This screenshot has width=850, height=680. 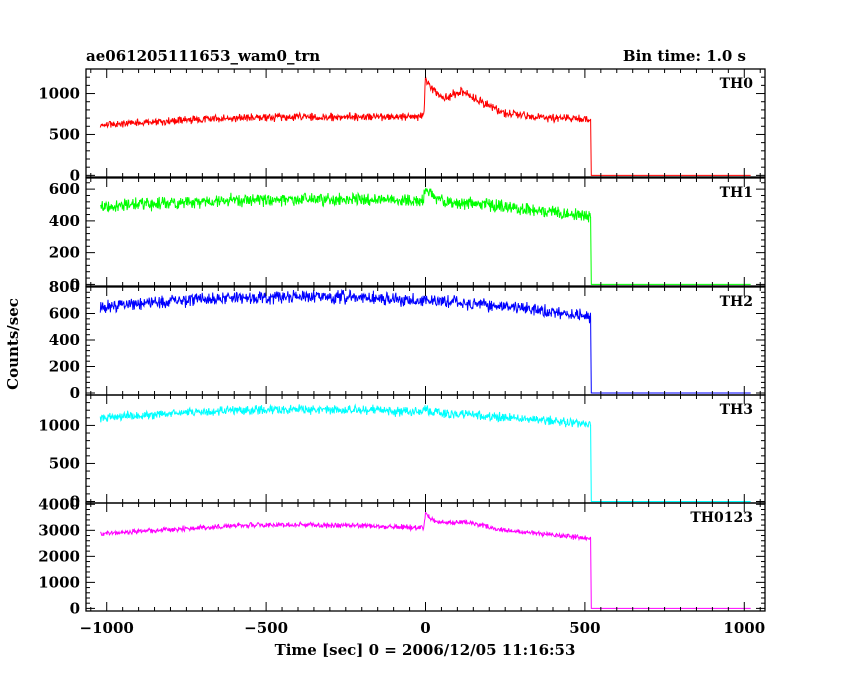 I want to click on panel-th3: 0 500 1000 TH3, so click(x=402, y=452).